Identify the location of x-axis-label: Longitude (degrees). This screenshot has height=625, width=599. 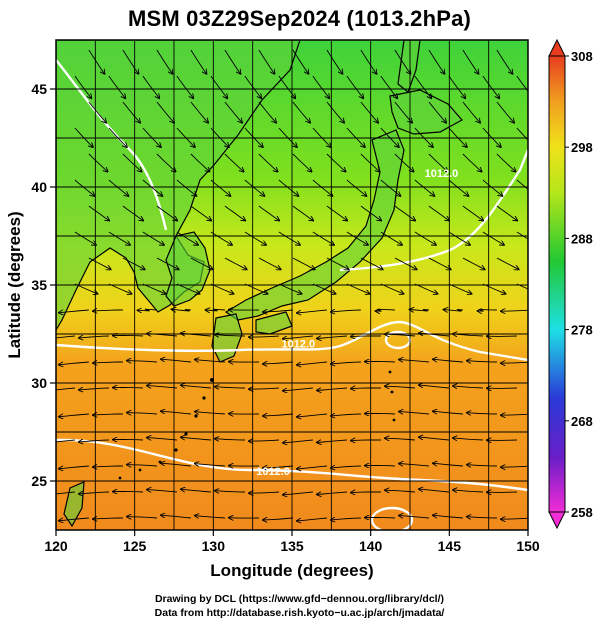
(291, 570).